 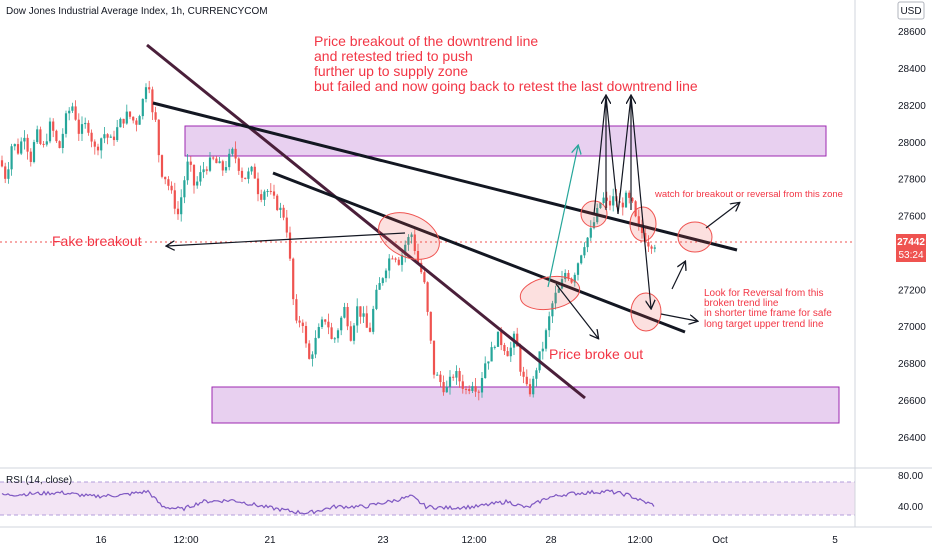 What do you see at coordinates (912, 69) in the screenshot?
I see `price-tick-label: 28400` at bounding box center [912, 69].